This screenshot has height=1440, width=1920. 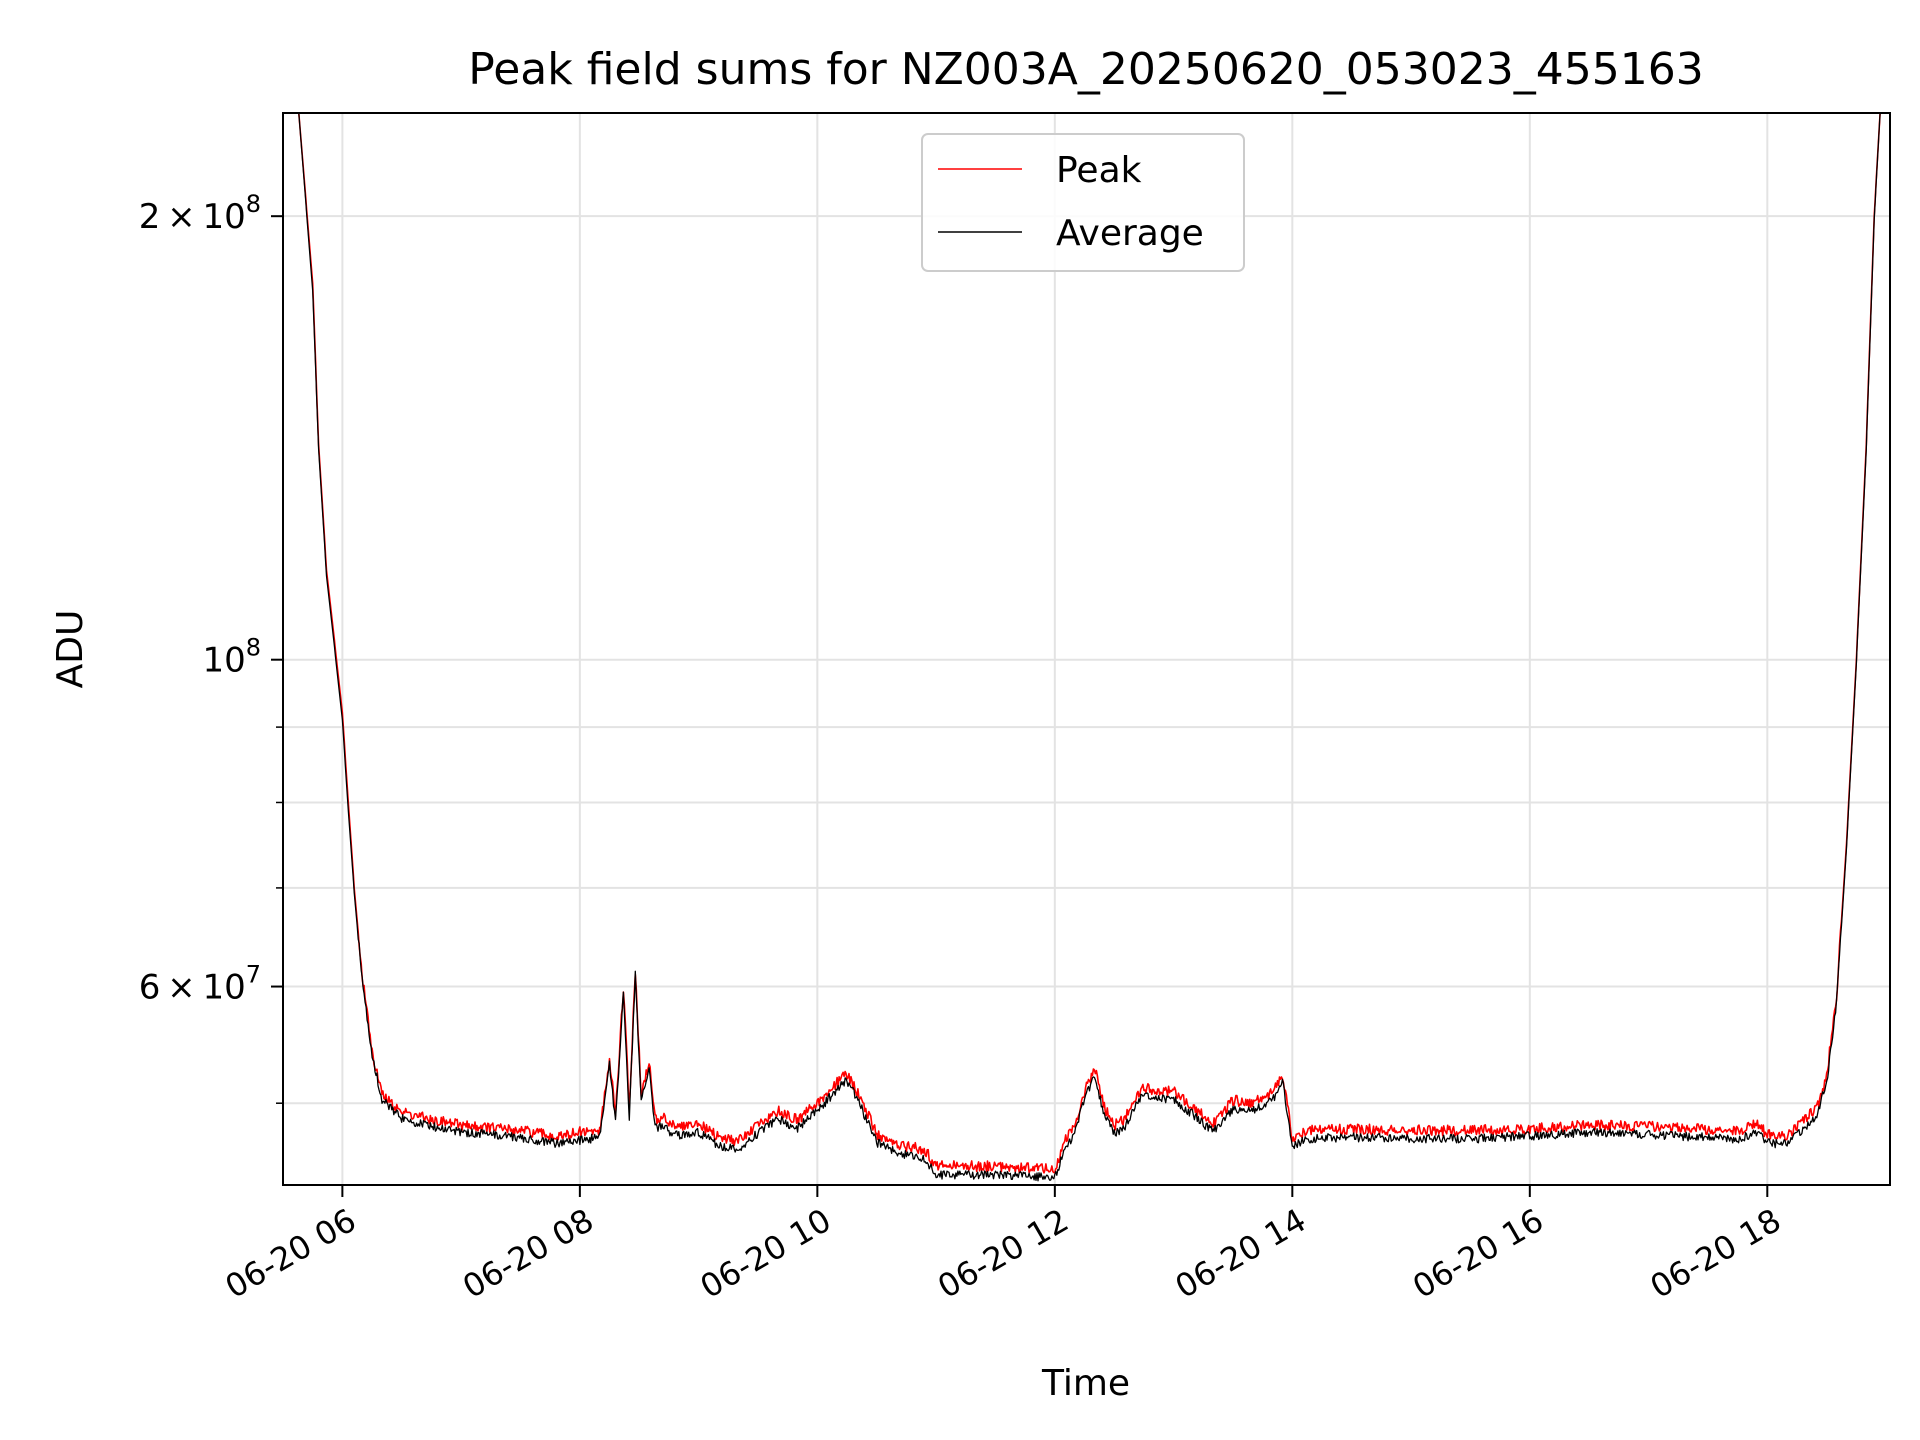 I want to click on x-axis-label: Time, so click(x=1085, y=1383).